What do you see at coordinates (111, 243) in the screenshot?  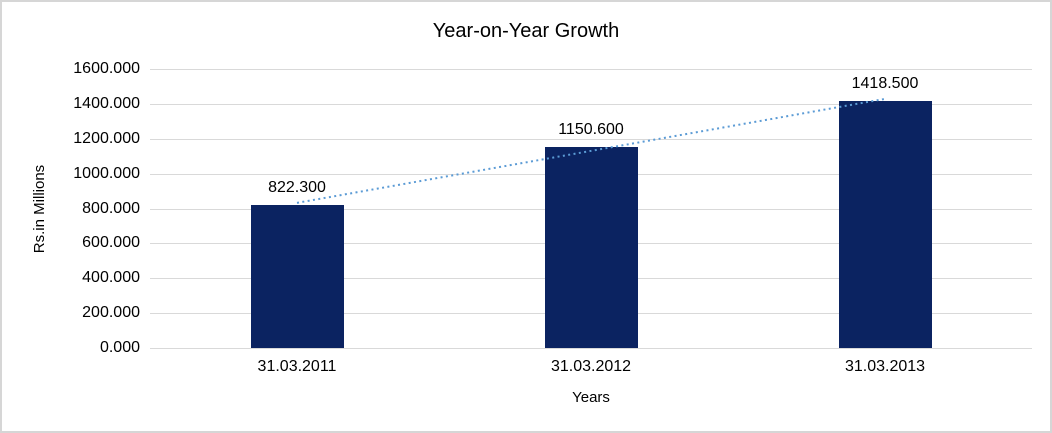 I see `y-tick-label: 600.000` at bounding box center [111, 243].